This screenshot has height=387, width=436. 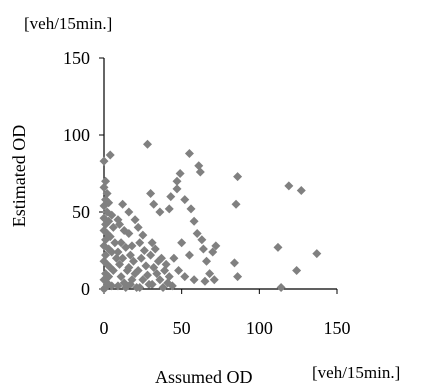 What do you see at coordinates (76, 58) in the screenshot?
I see `y-tick-label: 150` at bounding box center [76, 58].